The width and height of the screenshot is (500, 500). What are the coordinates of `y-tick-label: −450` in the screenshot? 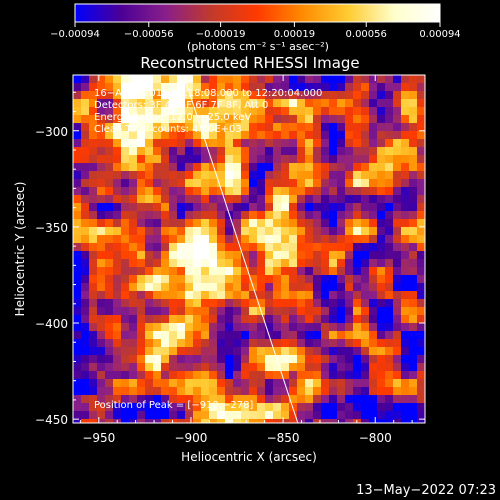 It's located at (51, 420).